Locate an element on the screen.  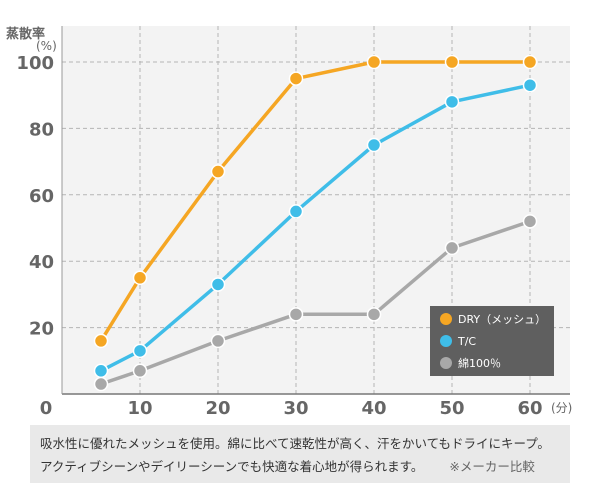
x-tick-label: 10 is located at coordinates (139, 408).